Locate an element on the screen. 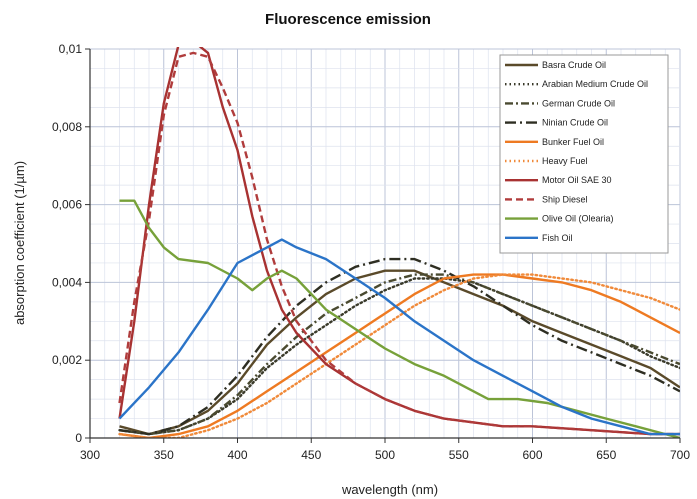 The image size is (697, 499). legend-label-5: Heavy Fuel is located at coordinates (565, 161).